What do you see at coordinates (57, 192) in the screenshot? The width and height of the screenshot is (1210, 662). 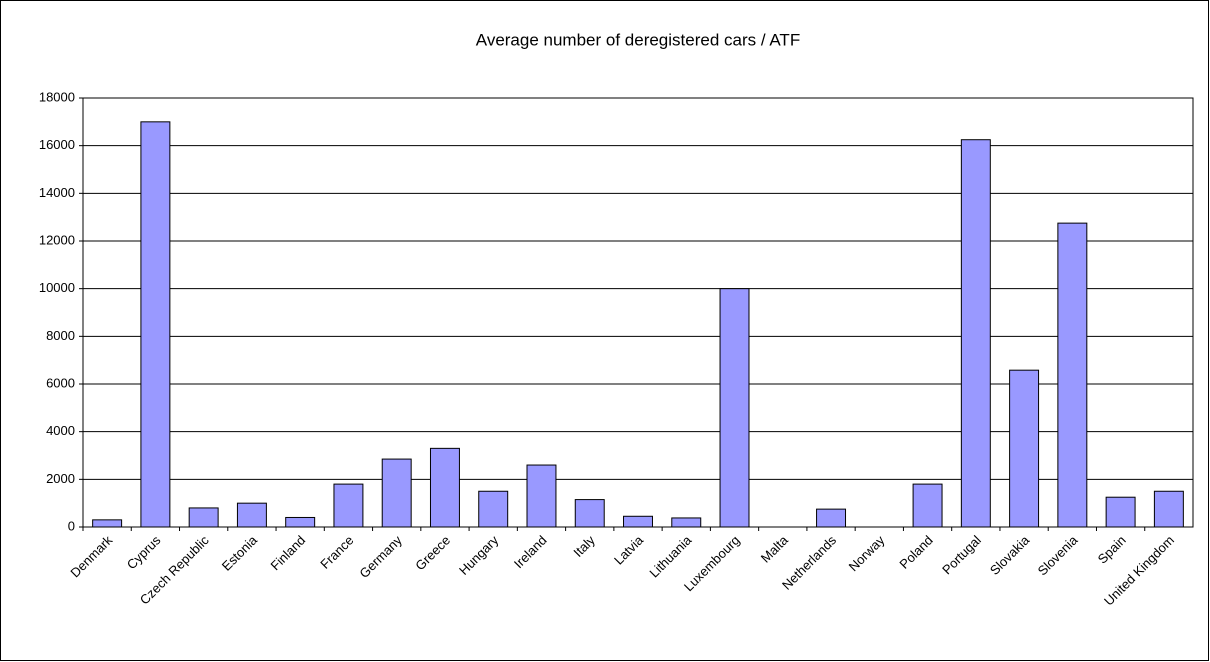 I see `y-tick-label: 14000` at bounding box center [57, 192].